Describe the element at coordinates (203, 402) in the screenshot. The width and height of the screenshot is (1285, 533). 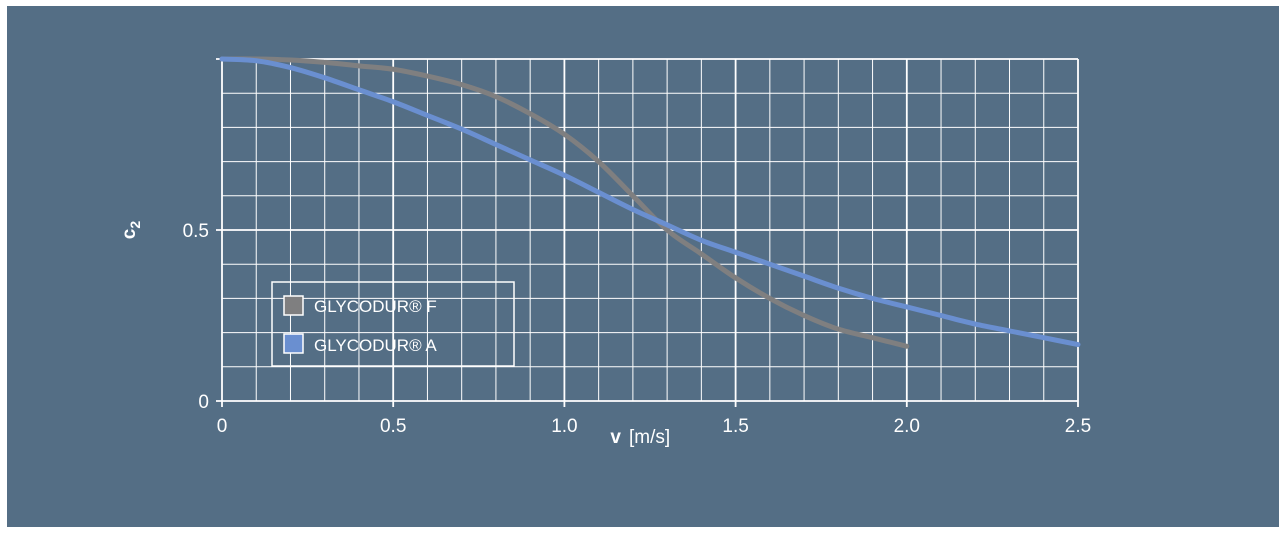
I see `y-tick-label: 0` at that location.